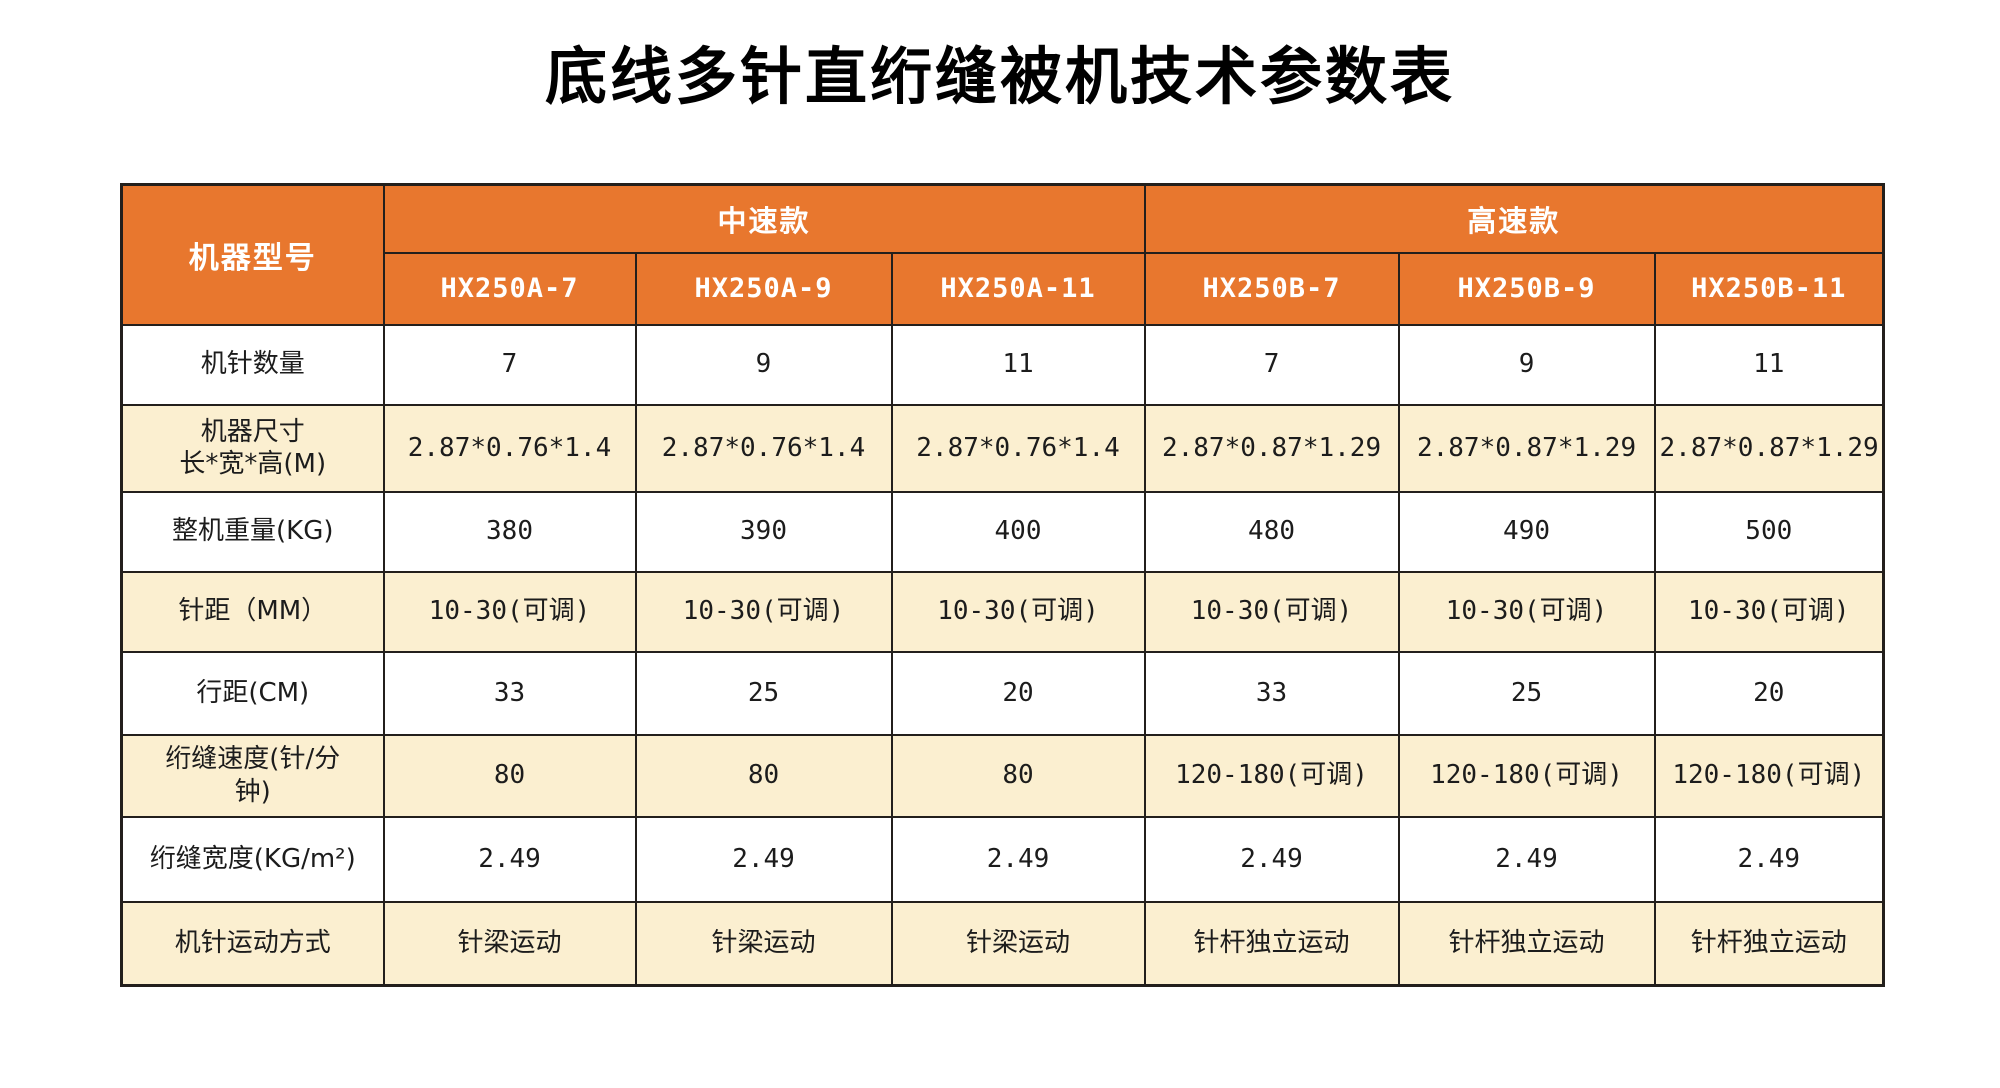 This screenshot has height=1088, width=2000. I want to click on cell-machine-weight-hx250b-7: 480, so click(1271, 531).